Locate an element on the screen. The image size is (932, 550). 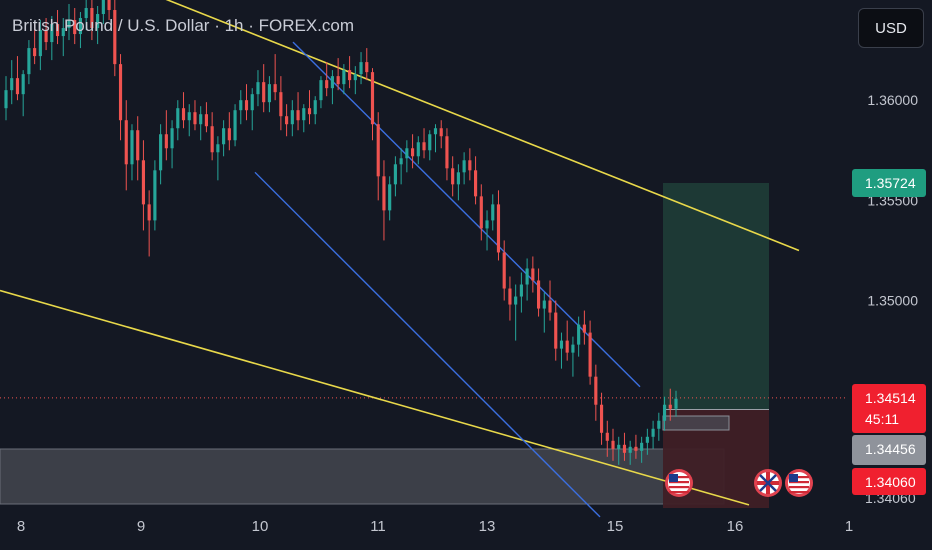
target-price-tag: 1.35724 is located at coordinates (889, 183).